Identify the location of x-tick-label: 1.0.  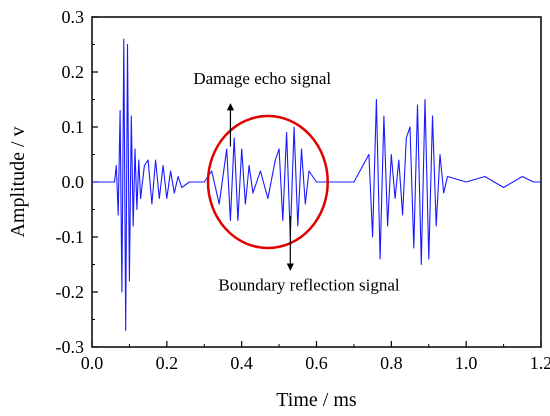
(466, 363).